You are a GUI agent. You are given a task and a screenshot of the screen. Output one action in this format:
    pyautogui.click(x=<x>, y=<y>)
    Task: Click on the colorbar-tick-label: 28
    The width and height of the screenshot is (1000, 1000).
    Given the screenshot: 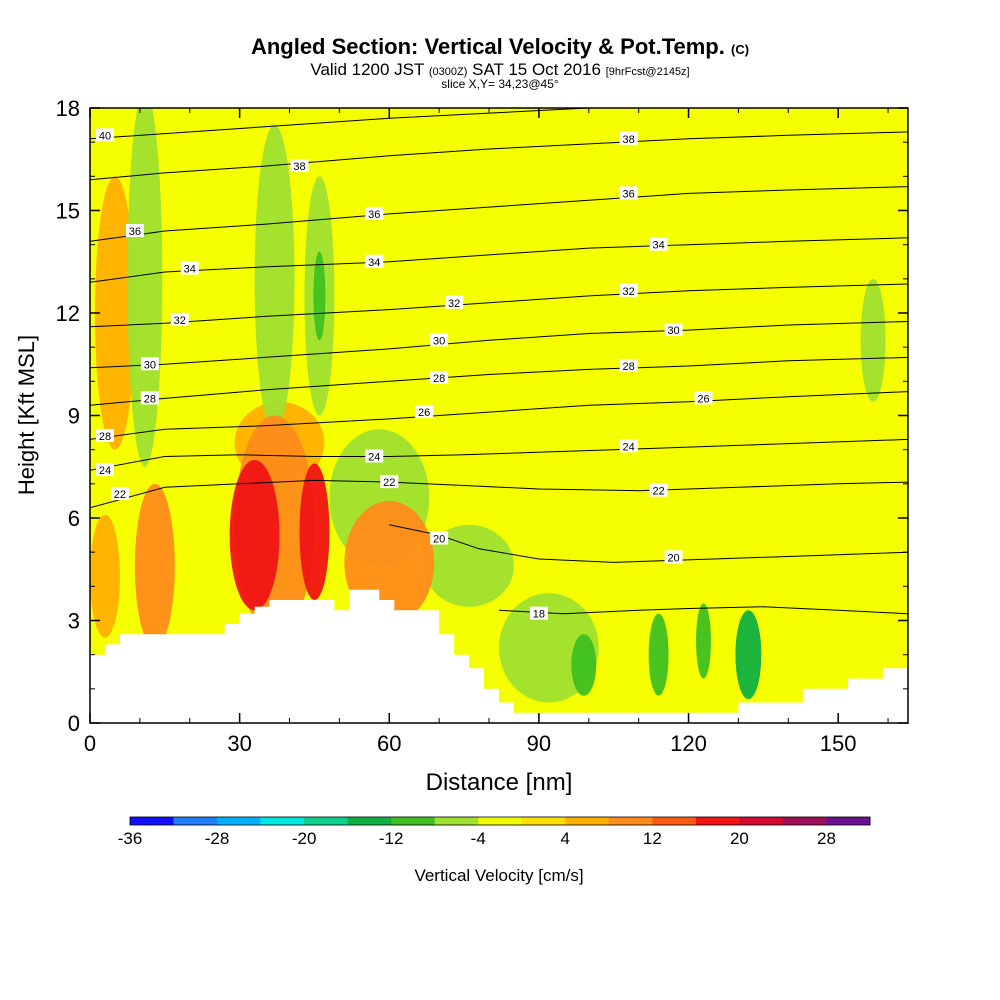 What is the action you would take?
    pyautogui.click(x=826, y=838)
    